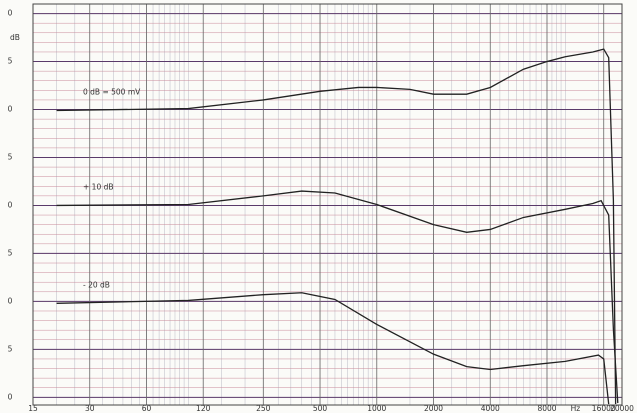 This screenshot has height=413, width=637. I want to click on x-unit-label: Hz, so click(576, 408).